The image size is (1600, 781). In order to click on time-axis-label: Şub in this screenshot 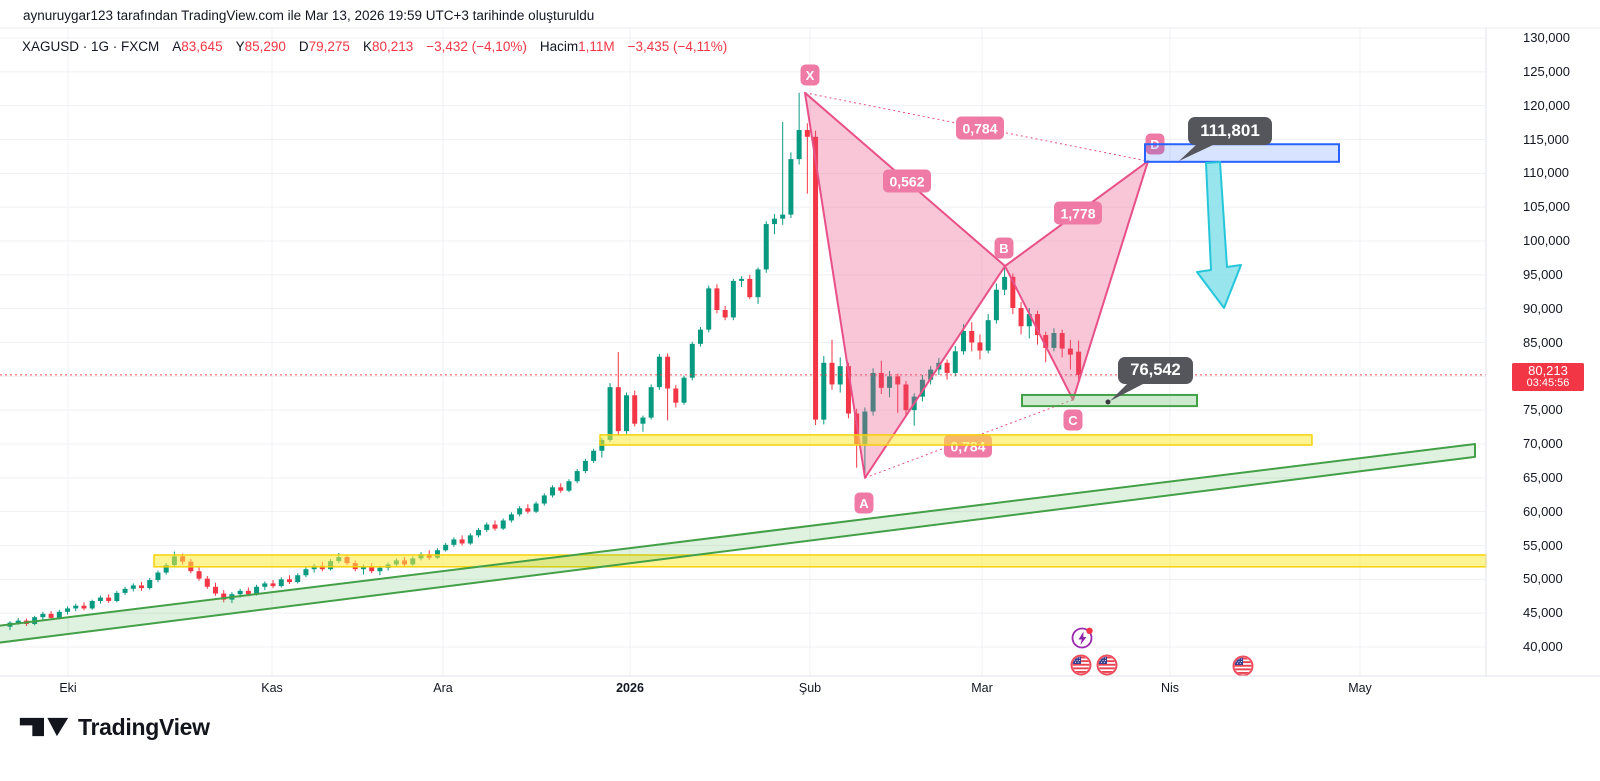, I will do `click(810, 688)`.